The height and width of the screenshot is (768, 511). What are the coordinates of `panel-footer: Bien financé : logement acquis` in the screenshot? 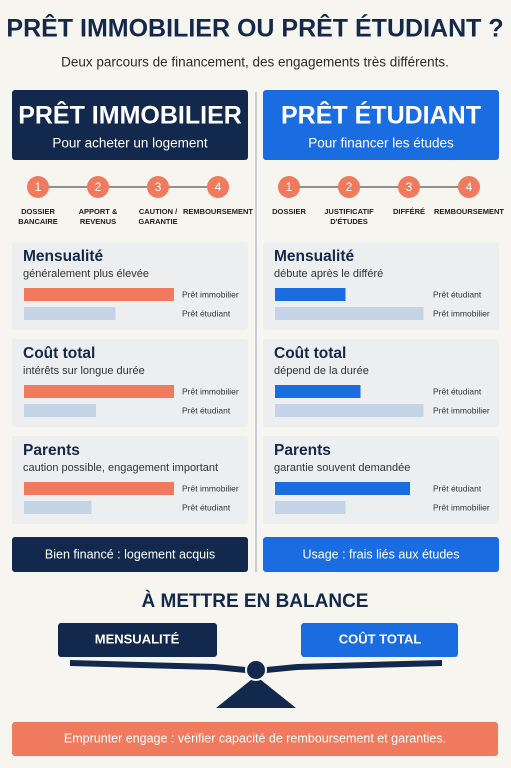 It's located at (130, 554).